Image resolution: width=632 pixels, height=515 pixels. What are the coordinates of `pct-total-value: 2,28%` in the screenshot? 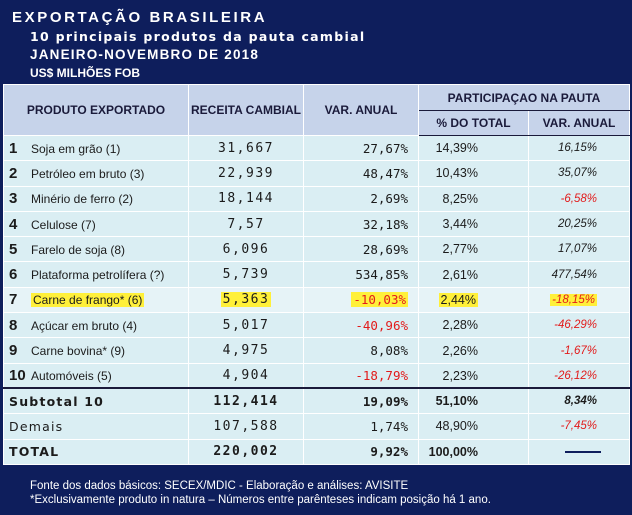 It's located at (473, 325).